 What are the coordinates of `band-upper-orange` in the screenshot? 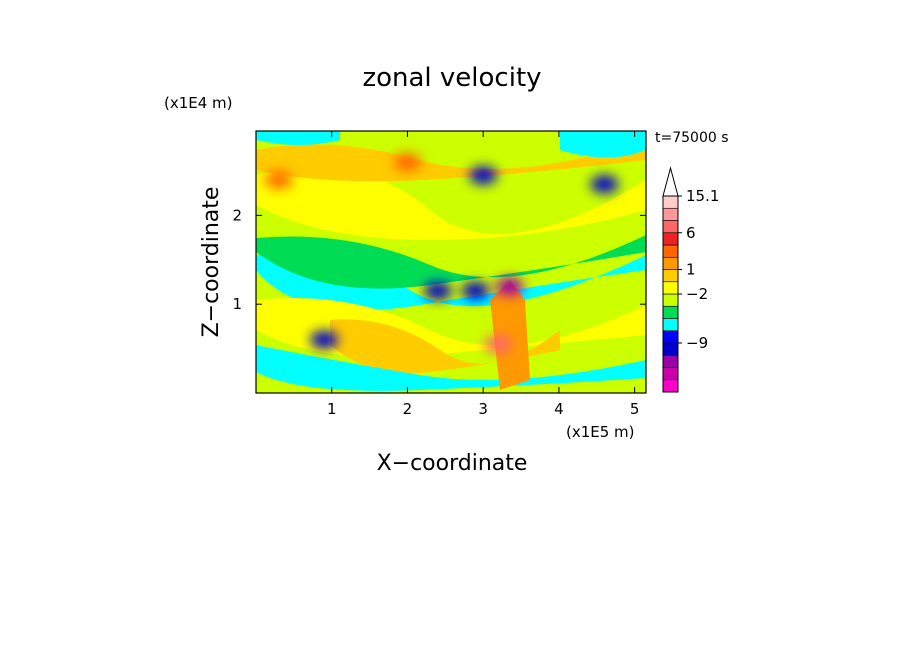 It's located at (451, 161).